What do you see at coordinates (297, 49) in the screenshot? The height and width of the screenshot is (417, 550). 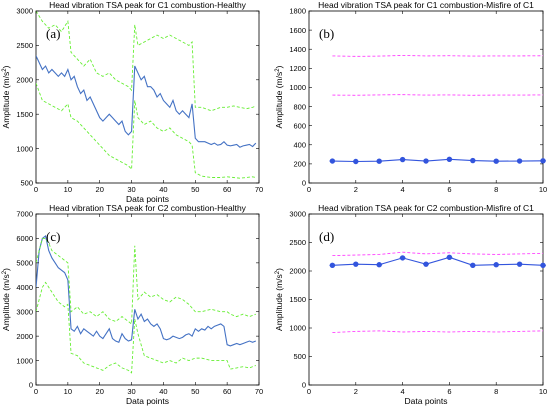 I see `y-tick-label: 1400` at bounding box center [297, 49].